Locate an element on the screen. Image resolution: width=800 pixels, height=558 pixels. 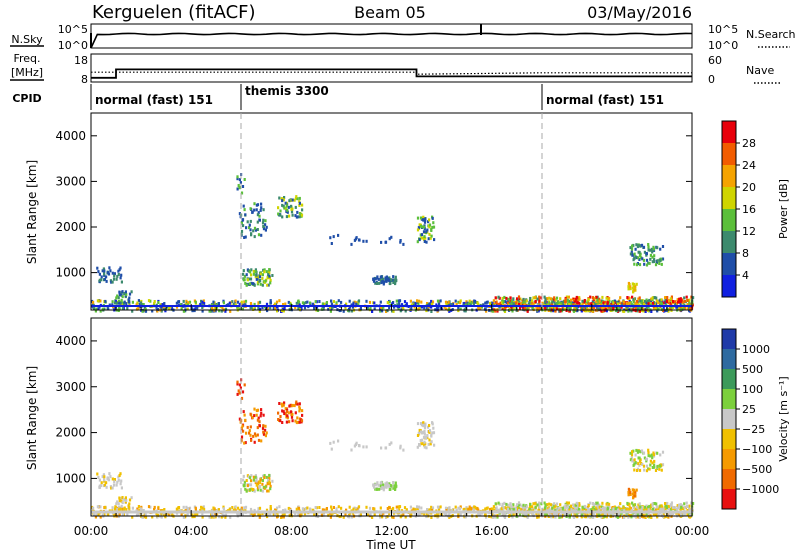
velocity-ytick-label: 3000 is located at coordinates (70, 387).